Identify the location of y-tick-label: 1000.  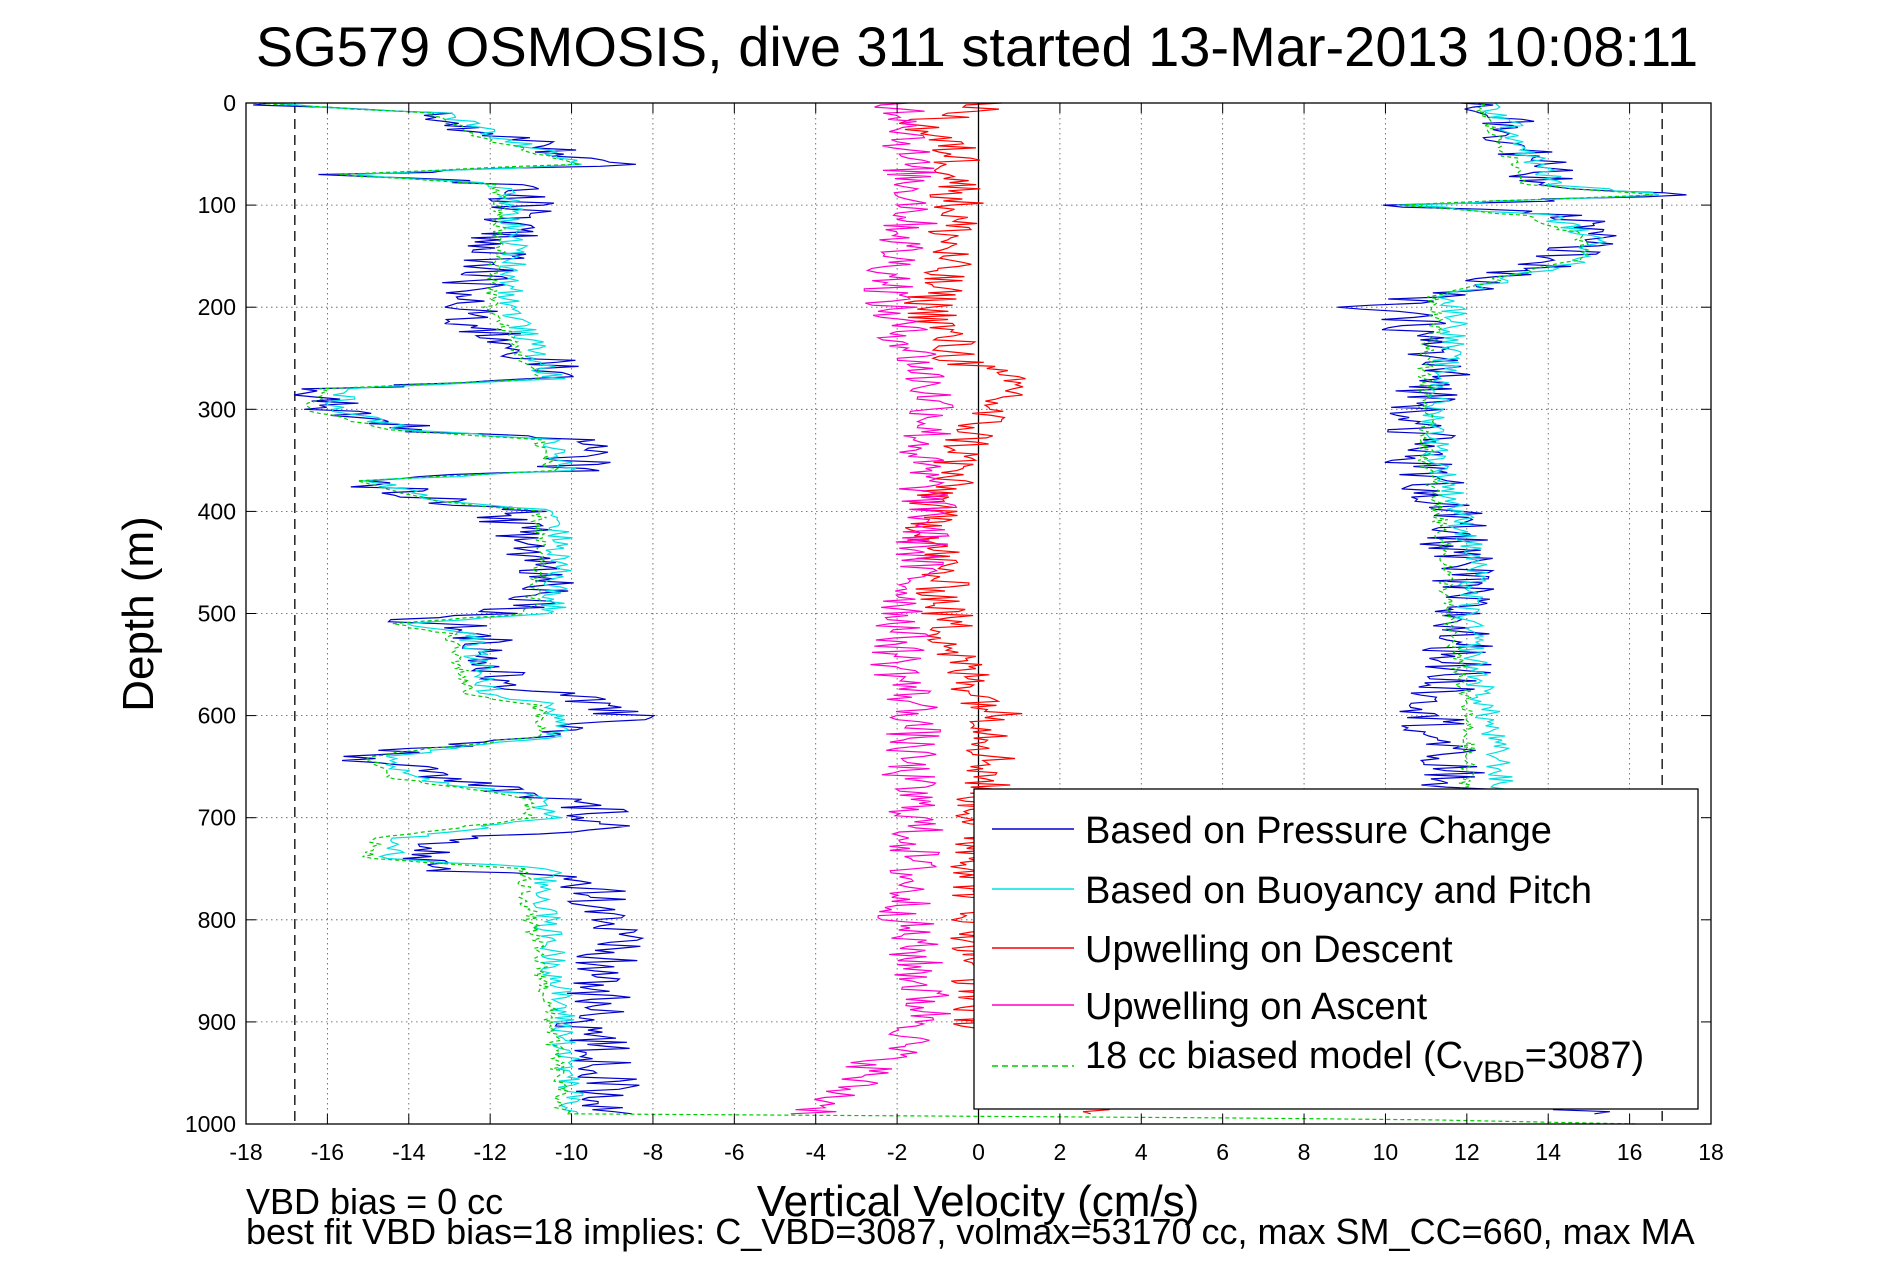
(210, 1124).